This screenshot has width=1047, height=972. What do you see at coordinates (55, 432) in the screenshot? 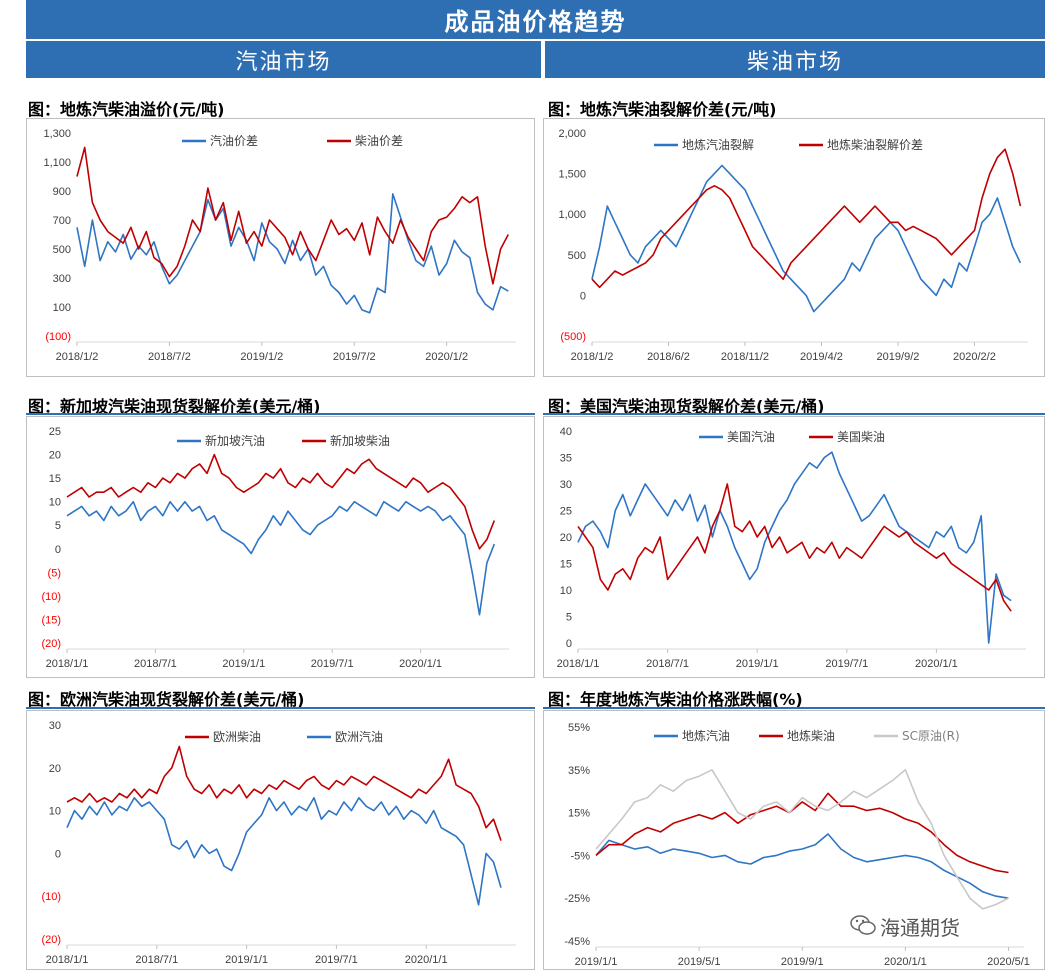
I see `y-tick-label: 25` at bounding box center [55, 432].